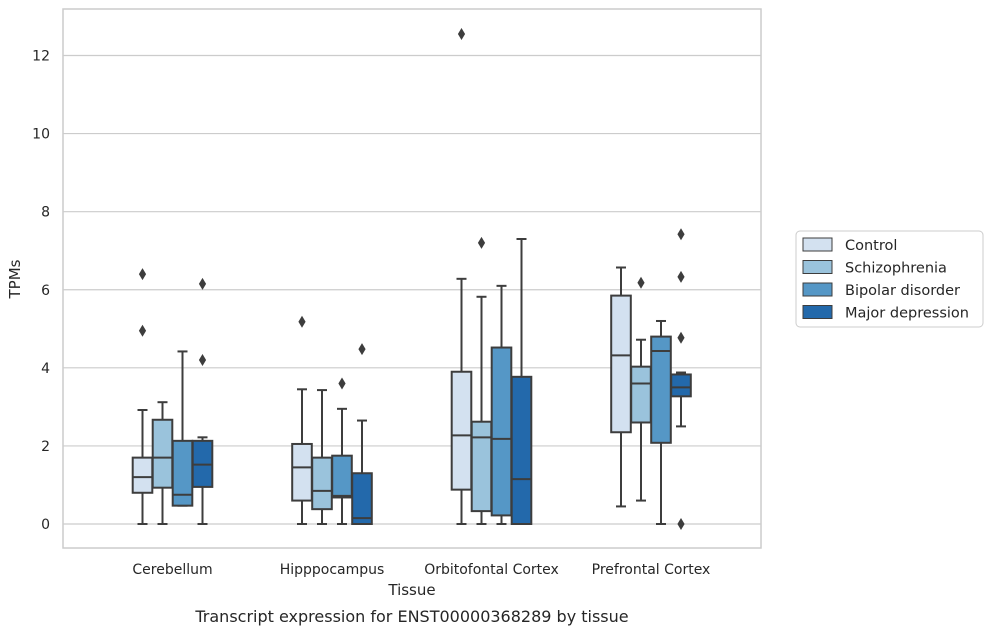  I want to click on x-axis-label: Tissue, so click(411, 590).